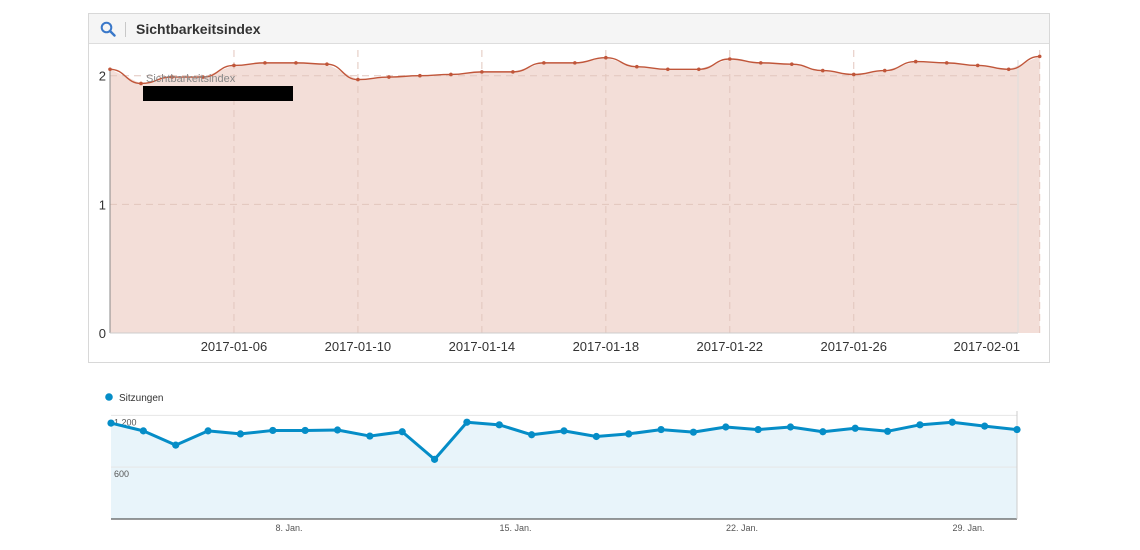 This screenshot has width=1140, height=550. Describe the element at coordinates (121, 474) in the screenshot. I see `y-tick-label: 600` at that location.